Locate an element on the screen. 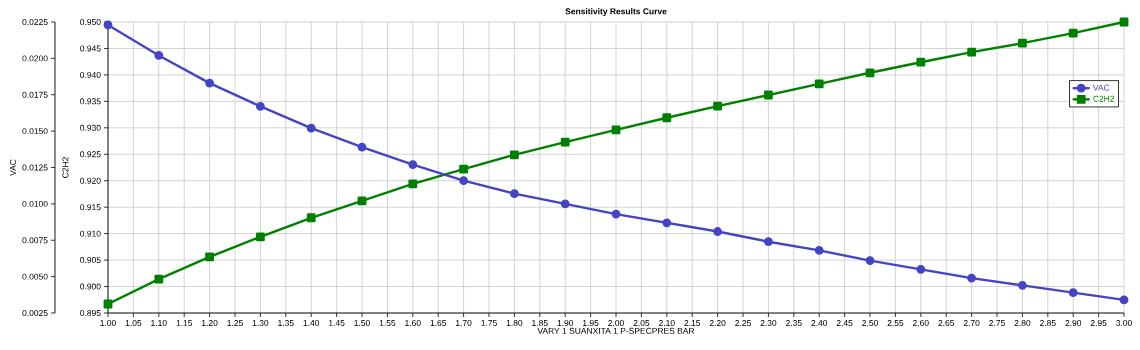  x-tick-label: 1.25 is located at coordinates (235, 323).